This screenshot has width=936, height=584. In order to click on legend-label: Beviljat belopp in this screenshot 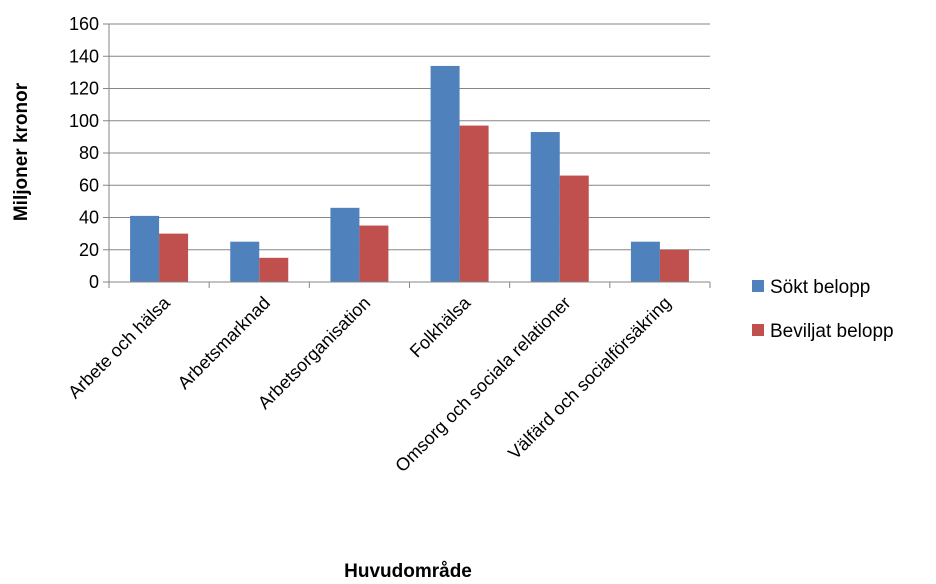, I will do `click(832, 331)`.